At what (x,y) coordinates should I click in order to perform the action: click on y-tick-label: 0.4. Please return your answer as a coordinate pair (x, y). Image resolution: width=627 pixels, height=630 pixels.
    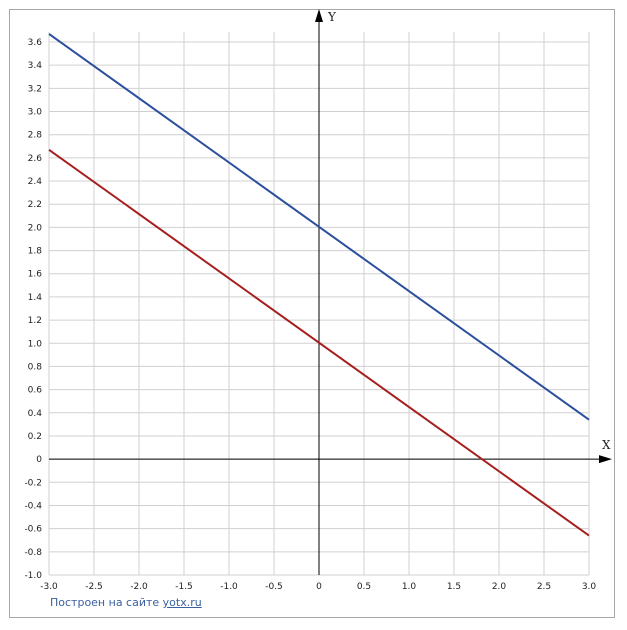
    Looking at the image, I should click on (35, 414).